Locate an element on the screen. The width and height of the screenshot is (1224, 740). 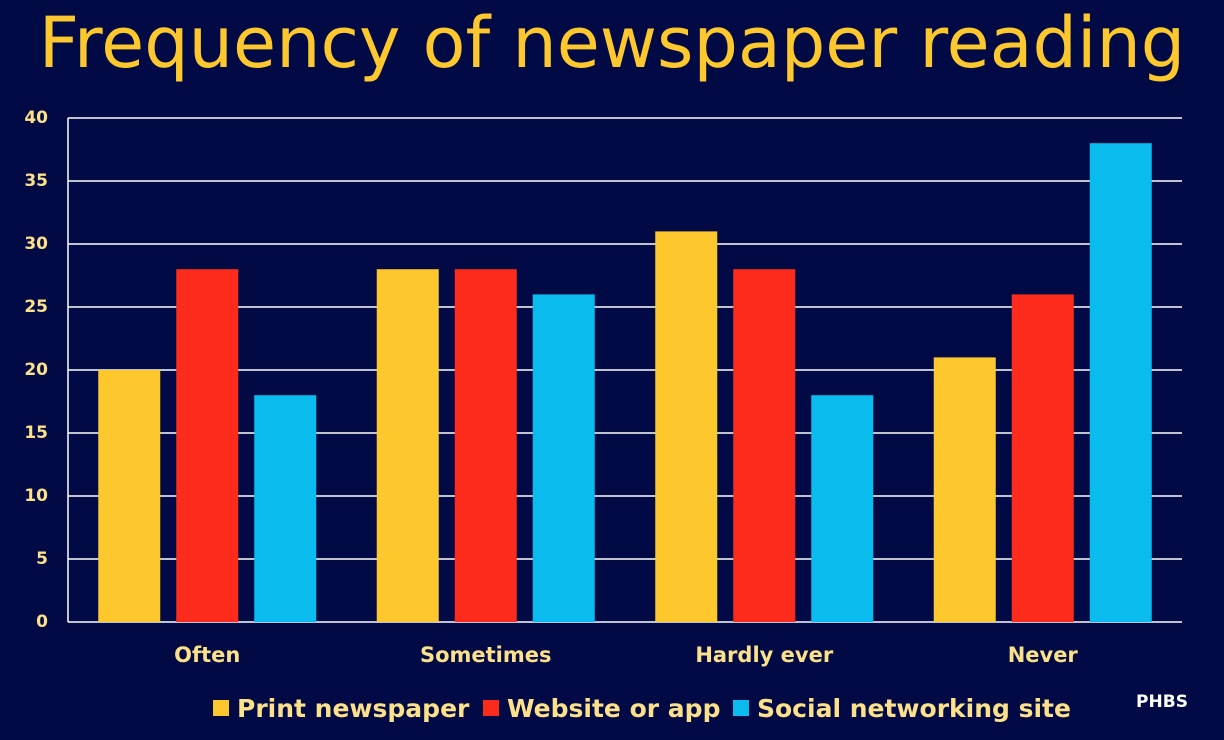
y-tick-label: 25 is located at coordinates (36, 307).